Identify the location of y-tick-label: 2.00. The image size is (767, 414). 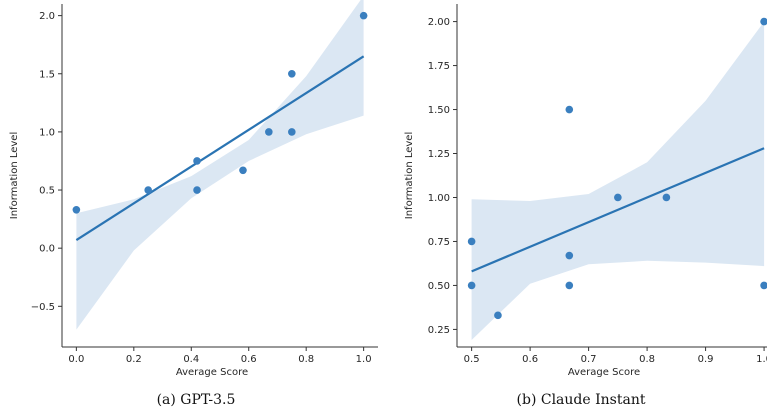
(439, 22).